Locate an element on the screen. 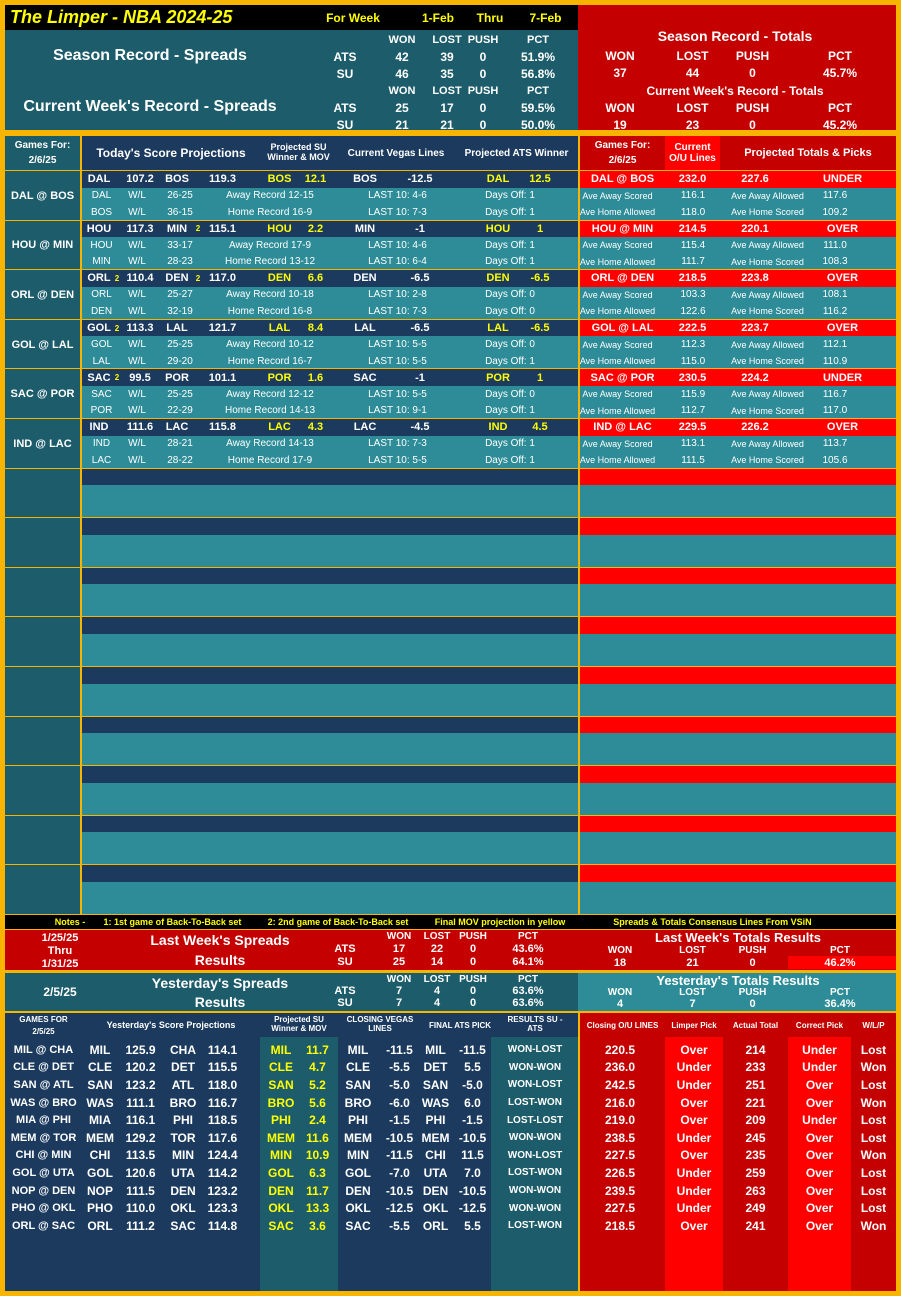  home-team: DEN is located at coordinates (177, 278).